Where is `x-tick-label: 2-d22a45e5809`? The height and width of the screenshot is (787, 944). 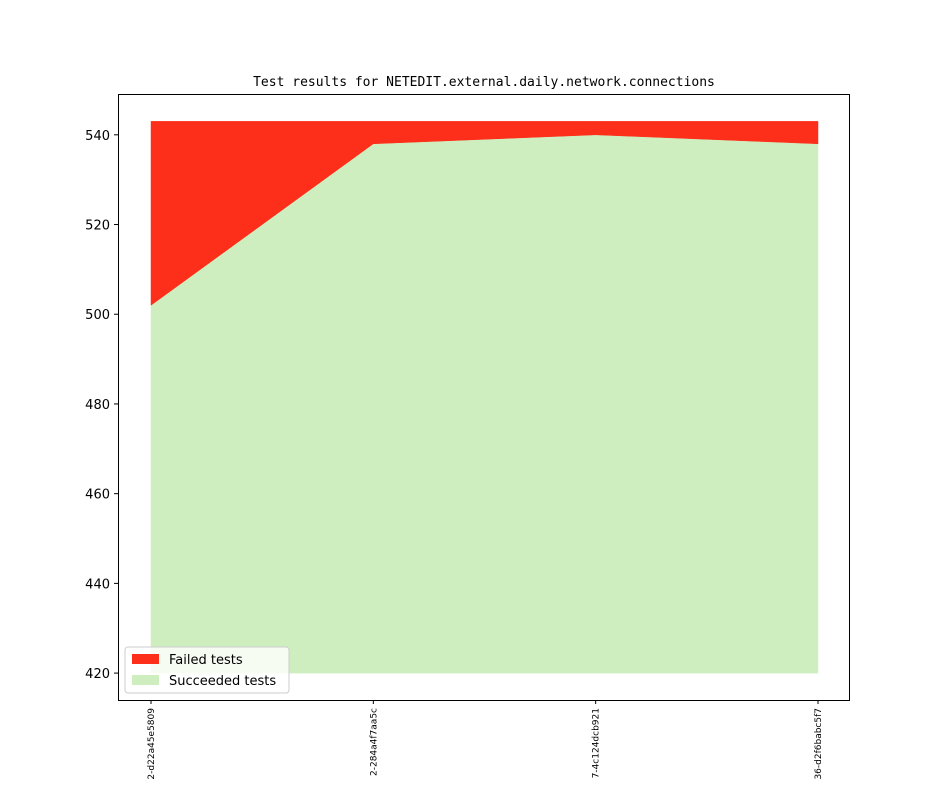 x-tick-label: 2-d22a45e5809 is located at coordinates (152, 744).